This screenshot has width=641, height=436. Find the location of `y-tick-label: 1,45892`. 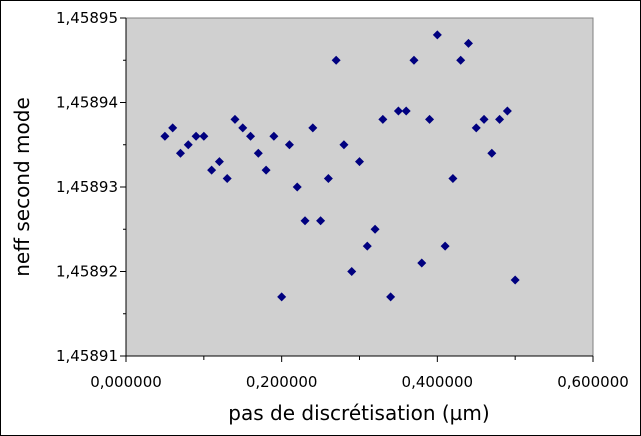

y-tick-label: 1,45892 is located at coordinates (87, 272).